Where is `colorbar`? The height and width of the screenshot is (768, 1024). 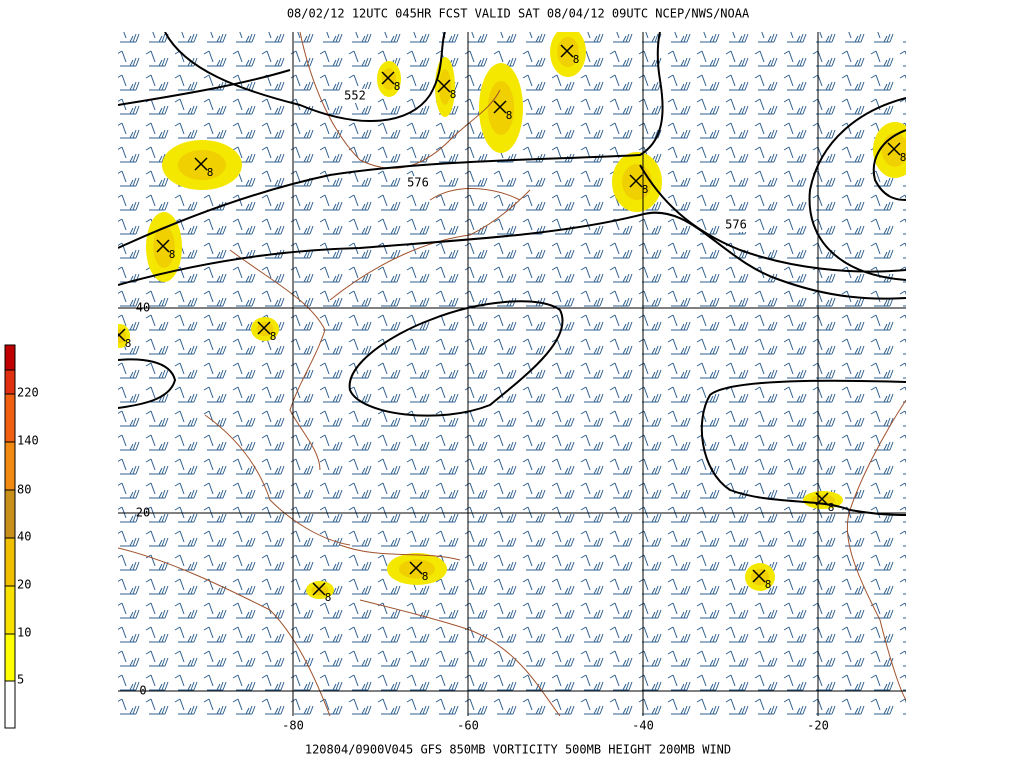 colorbar is located at coordinates (10, 536).